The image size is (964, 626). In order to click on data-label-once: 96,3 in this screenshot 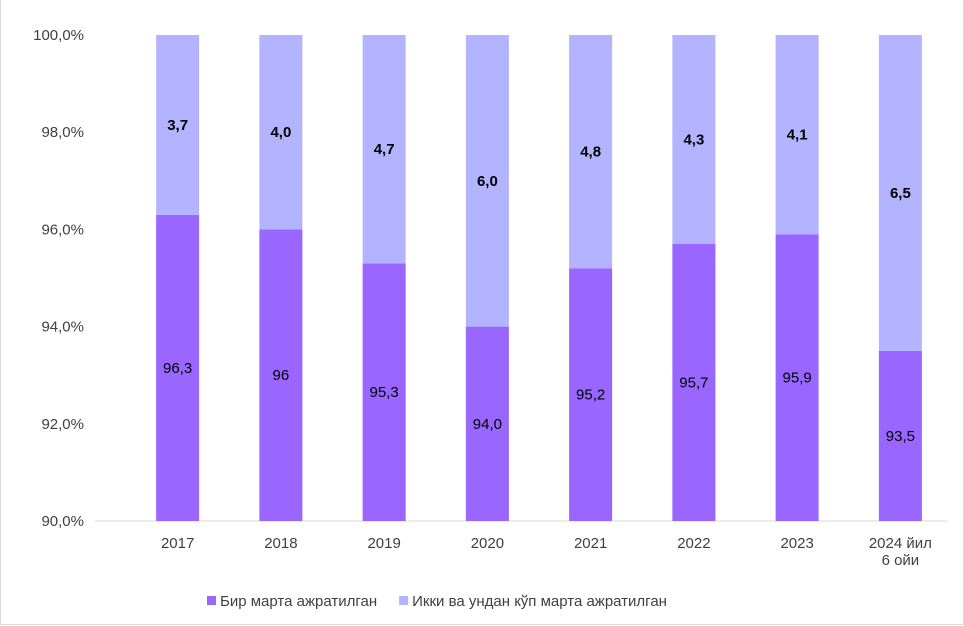, I will do `click(177, 368)`.